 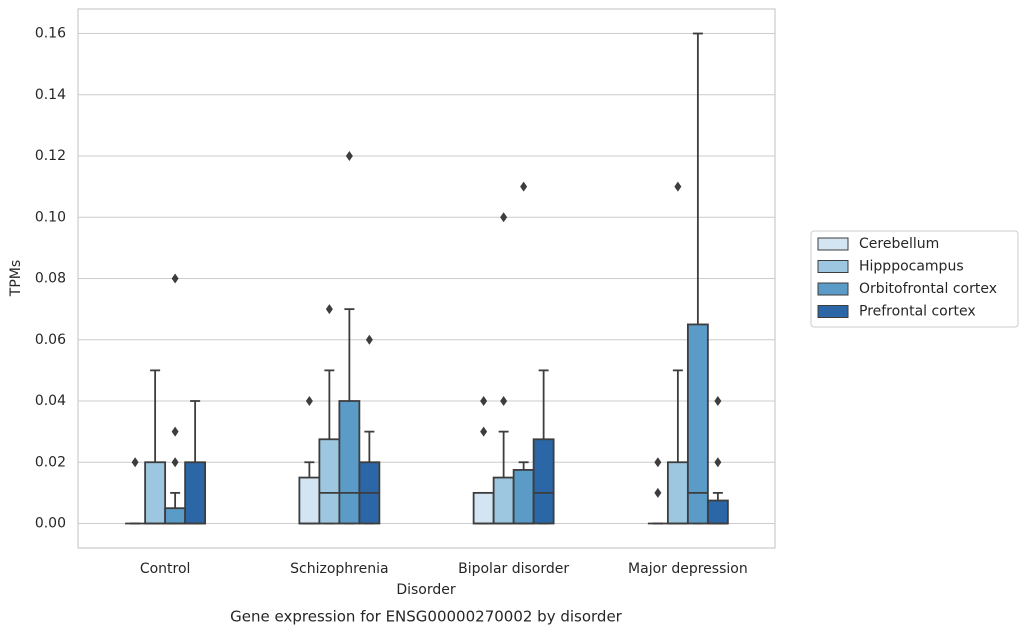 I want to click on legend-label: Hipppocampus, so click(x=911, y=267).